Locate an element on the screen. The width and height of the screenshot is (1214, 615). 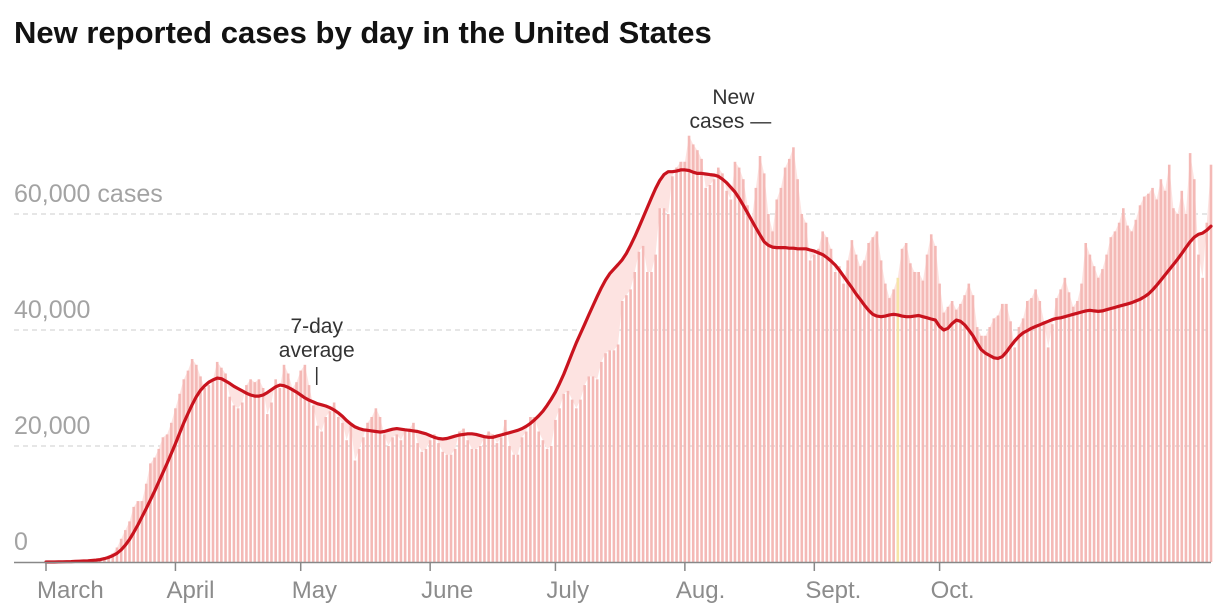
annotation-newcases-line-0: New is located at coordinates (733, 97).